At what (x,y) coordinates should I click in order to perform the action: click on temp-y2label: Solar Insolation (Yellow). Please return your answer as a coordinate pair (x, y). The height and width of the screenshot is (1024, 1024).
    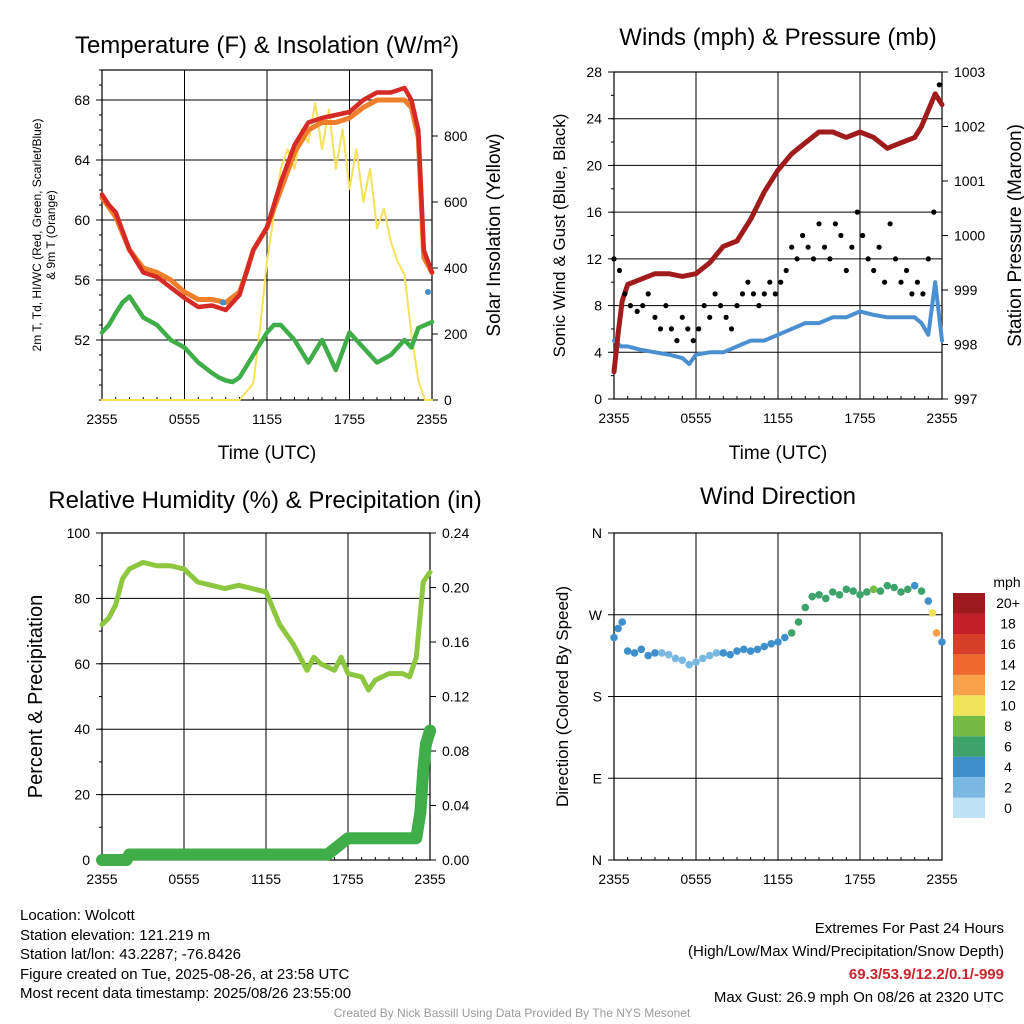
    Looking at the image, I should click on (494, 234).